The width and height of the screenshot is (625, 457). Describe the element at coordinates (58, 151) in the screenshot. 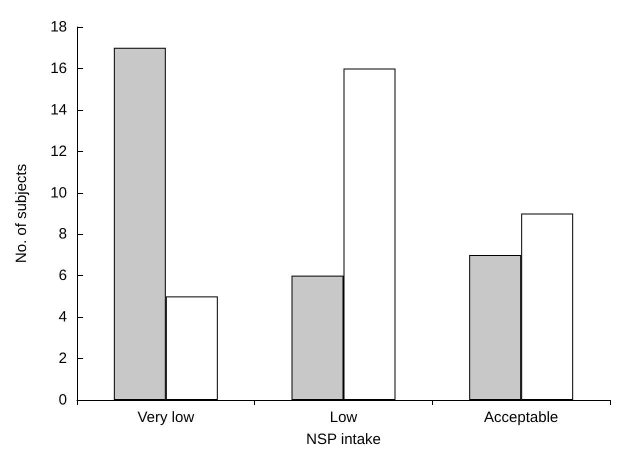

I see `y-tick-label: 12` at that location.